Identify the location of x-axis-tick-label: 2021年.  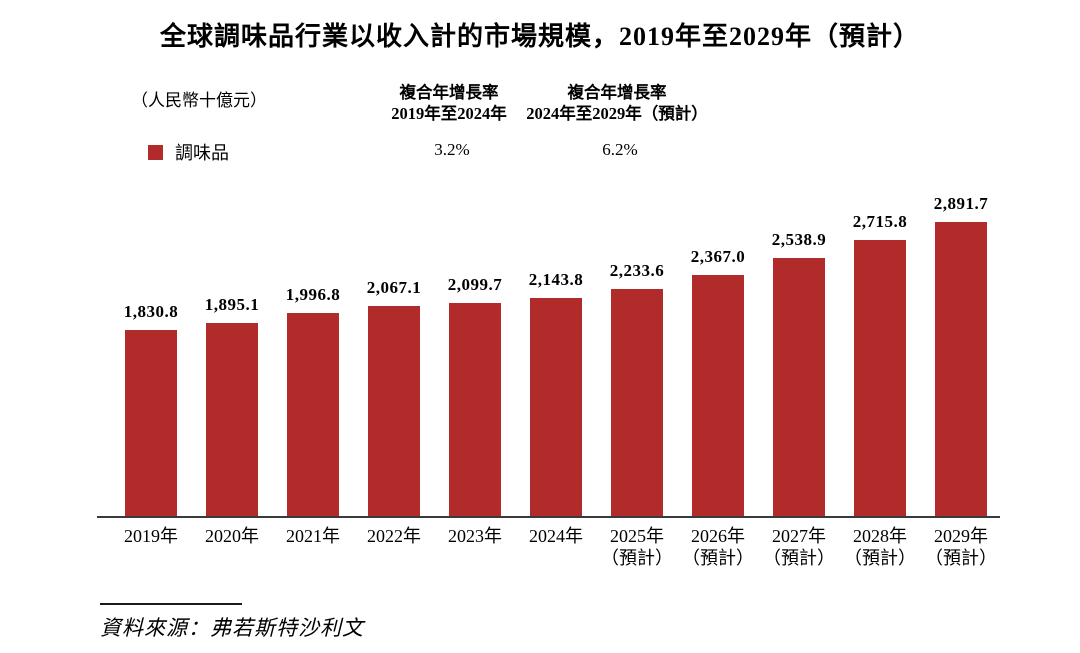
(313, 536).